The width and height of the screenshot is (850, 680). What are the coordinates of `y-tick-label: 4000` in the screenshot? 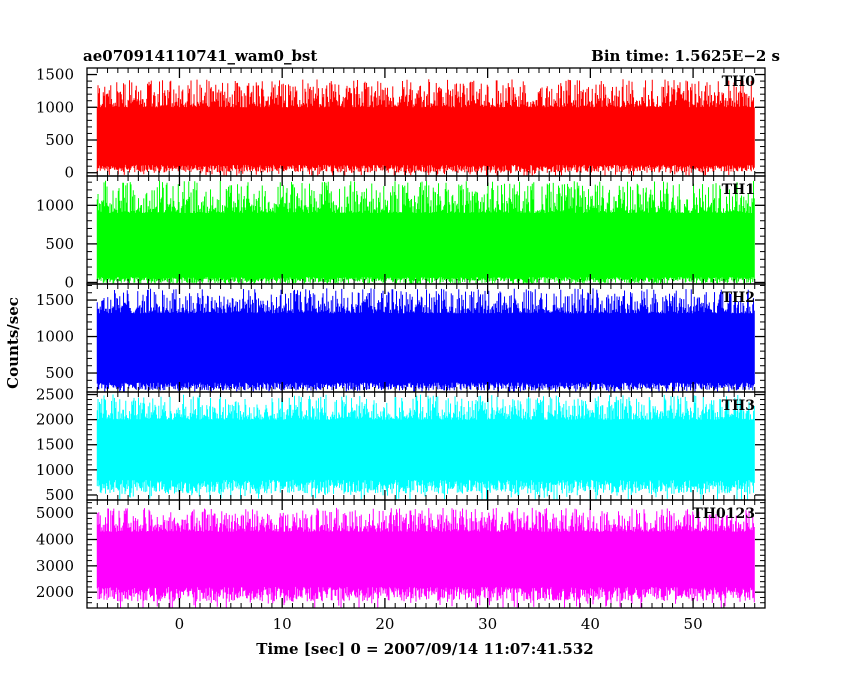 It's located at (55, 540).